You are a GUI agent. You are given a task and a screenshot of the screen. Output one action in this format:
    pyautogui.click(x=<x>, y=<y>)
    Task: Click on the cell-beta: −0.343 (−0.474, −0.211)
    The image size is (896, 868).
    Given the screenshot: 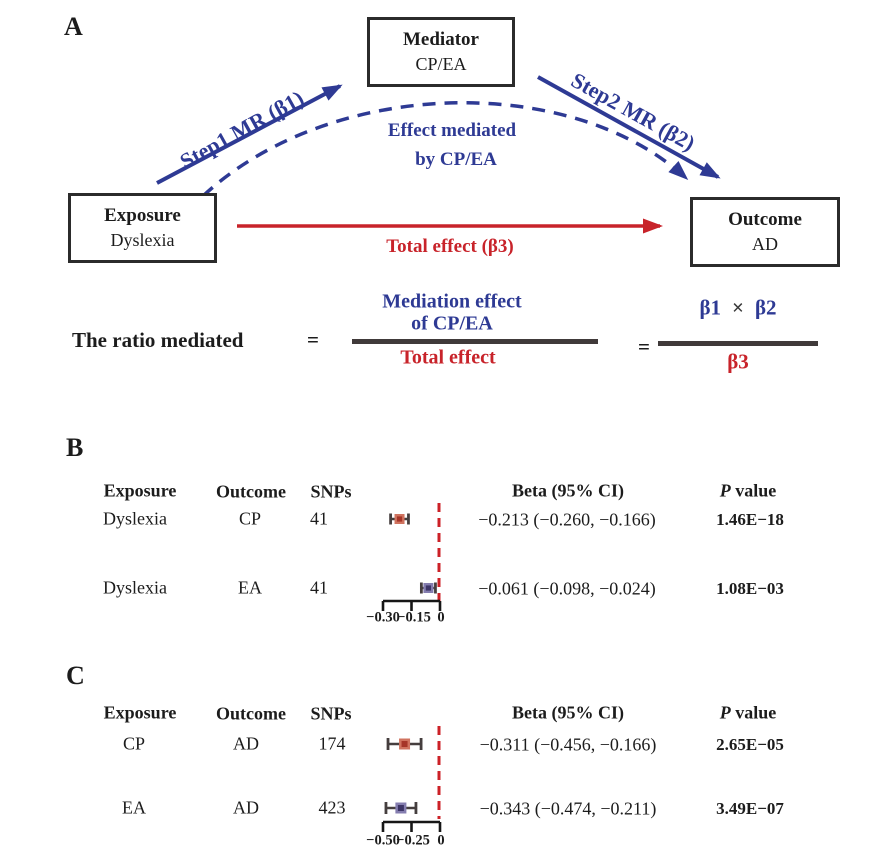 What is the action you would take?
    pyautogui.click(x=568, y=808)
    